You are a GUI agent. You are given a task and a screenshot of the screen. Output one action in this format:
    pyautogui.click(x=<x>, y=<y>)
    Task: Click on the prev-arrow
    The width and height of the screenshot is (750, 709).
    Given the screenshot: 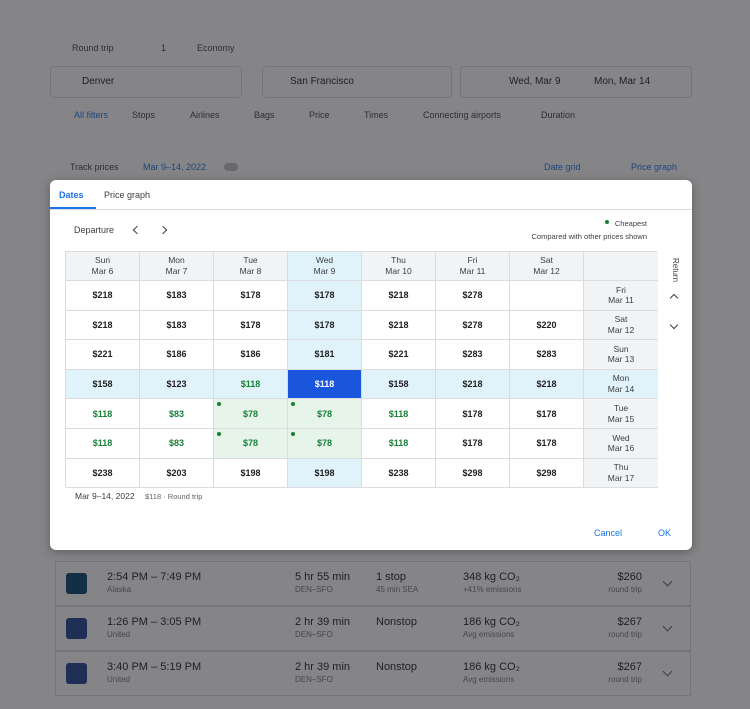 What is the action you would take?
    pyautogui.click(x=137, y=230)
    